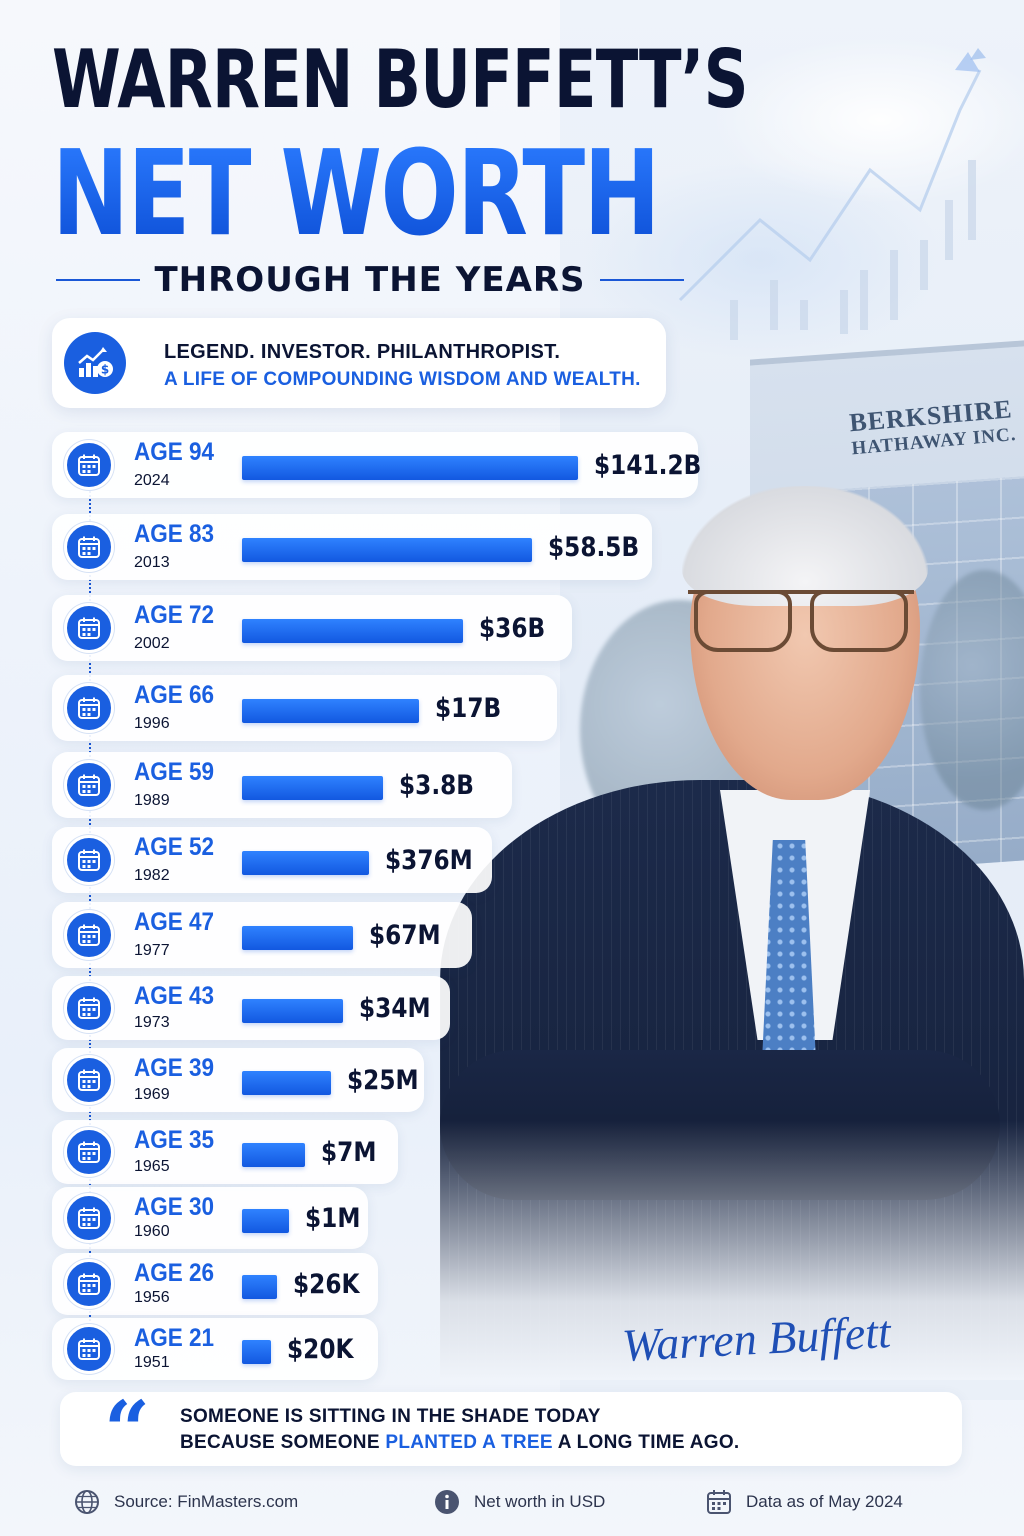 This screenshot has height=1536, width=1024. Describe the element at coordinates (152, 480) in the screenshot. I see `year-label: 2024` at that location.